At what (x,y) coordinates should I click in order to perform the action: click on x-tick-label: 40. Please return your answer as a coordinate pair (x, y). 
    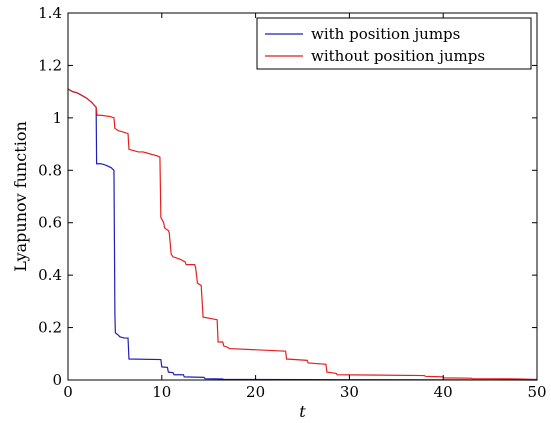
    Looking at the image, I should click on (443, 392).